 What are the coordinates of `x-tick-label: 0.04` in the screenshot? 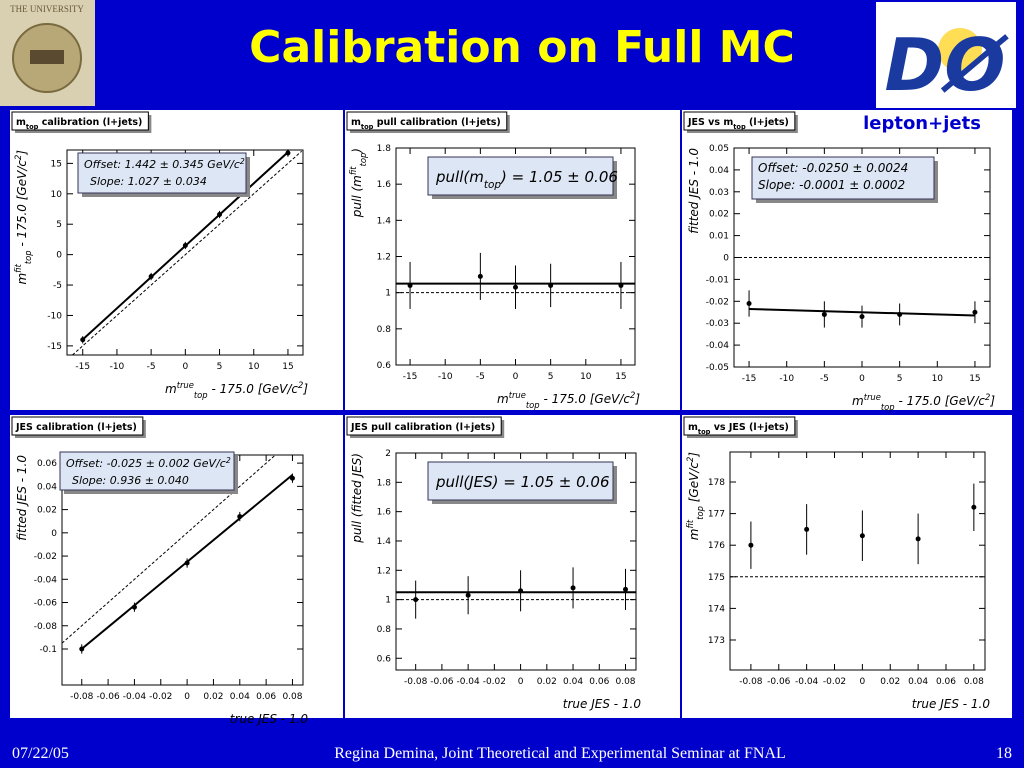 It's located at (240, 697).